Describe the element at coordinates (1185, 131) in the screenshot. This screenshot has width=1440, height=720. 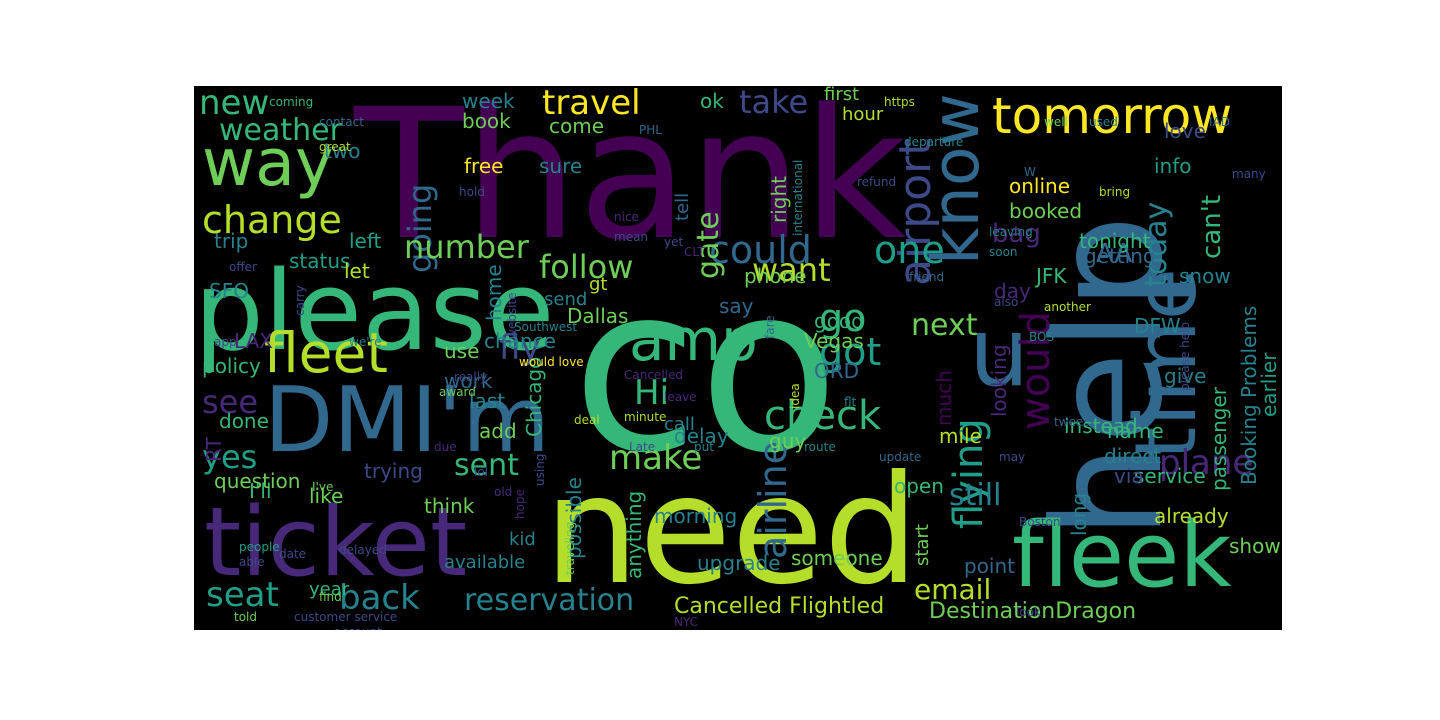
I see `word-love: love` at that location.